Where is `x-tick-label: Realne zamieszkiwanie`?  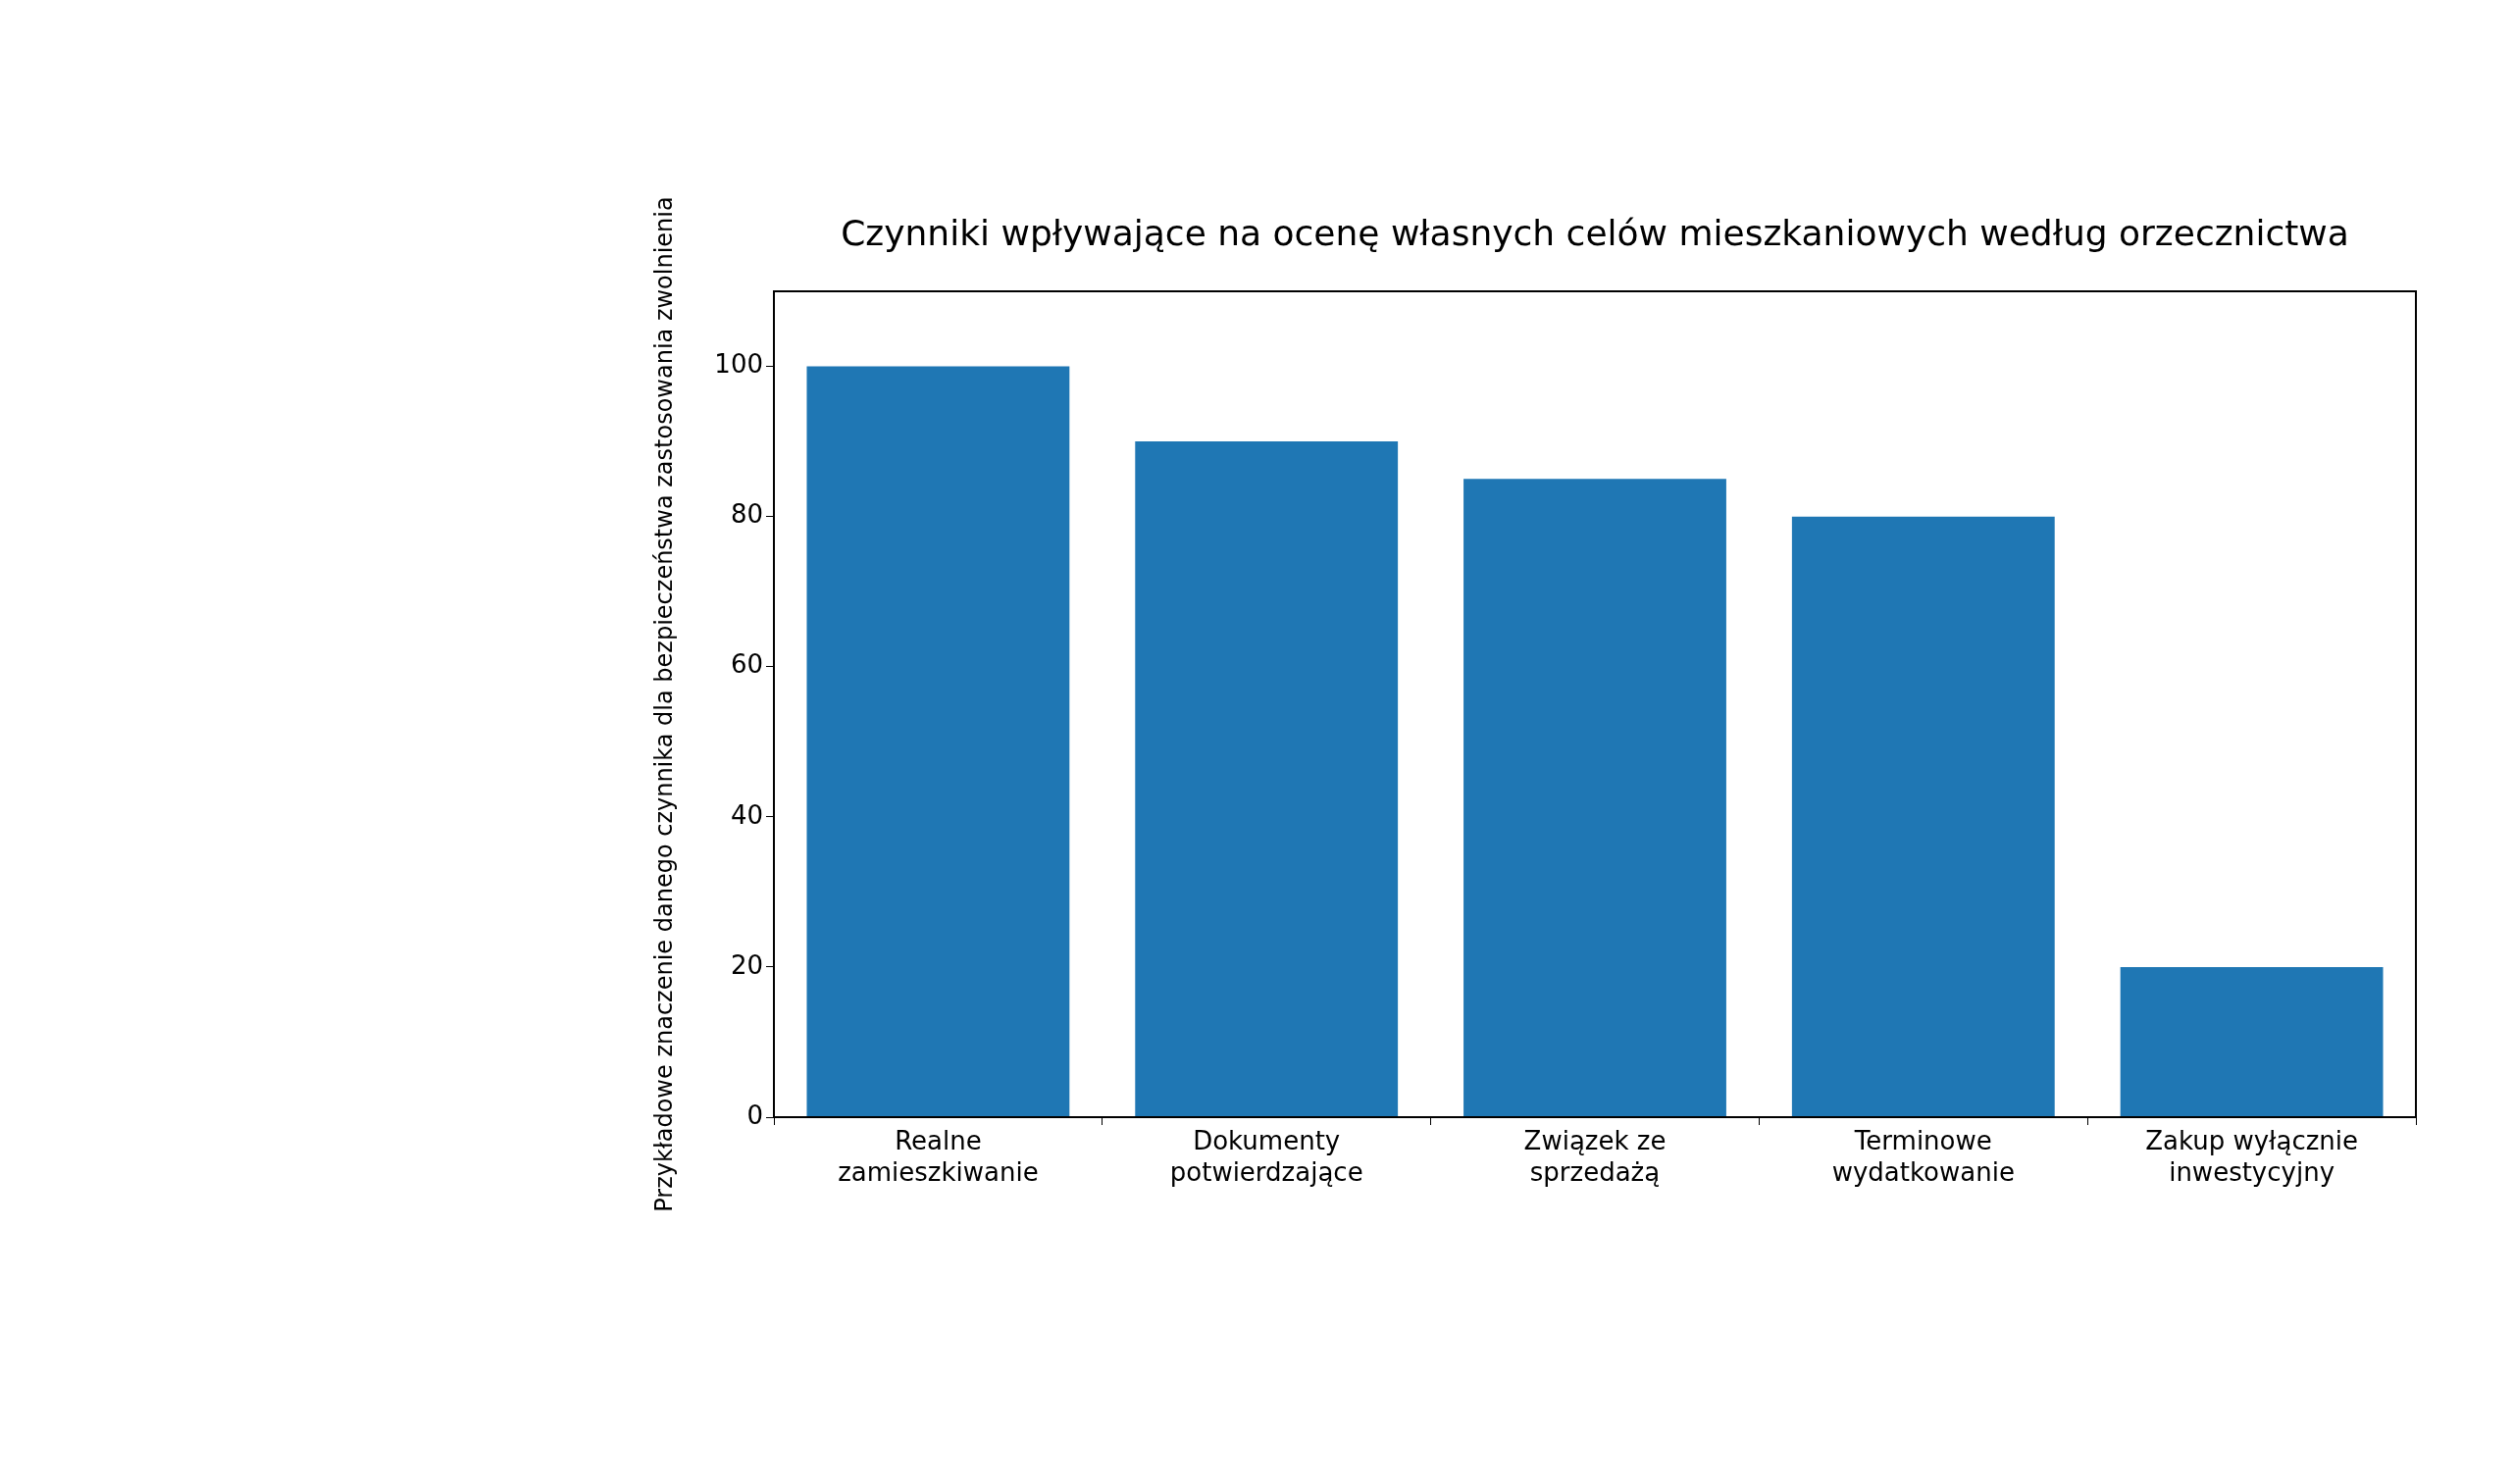
x-tick-label: Realne zamieszkiwanie is located at coordinates (938, 1156).